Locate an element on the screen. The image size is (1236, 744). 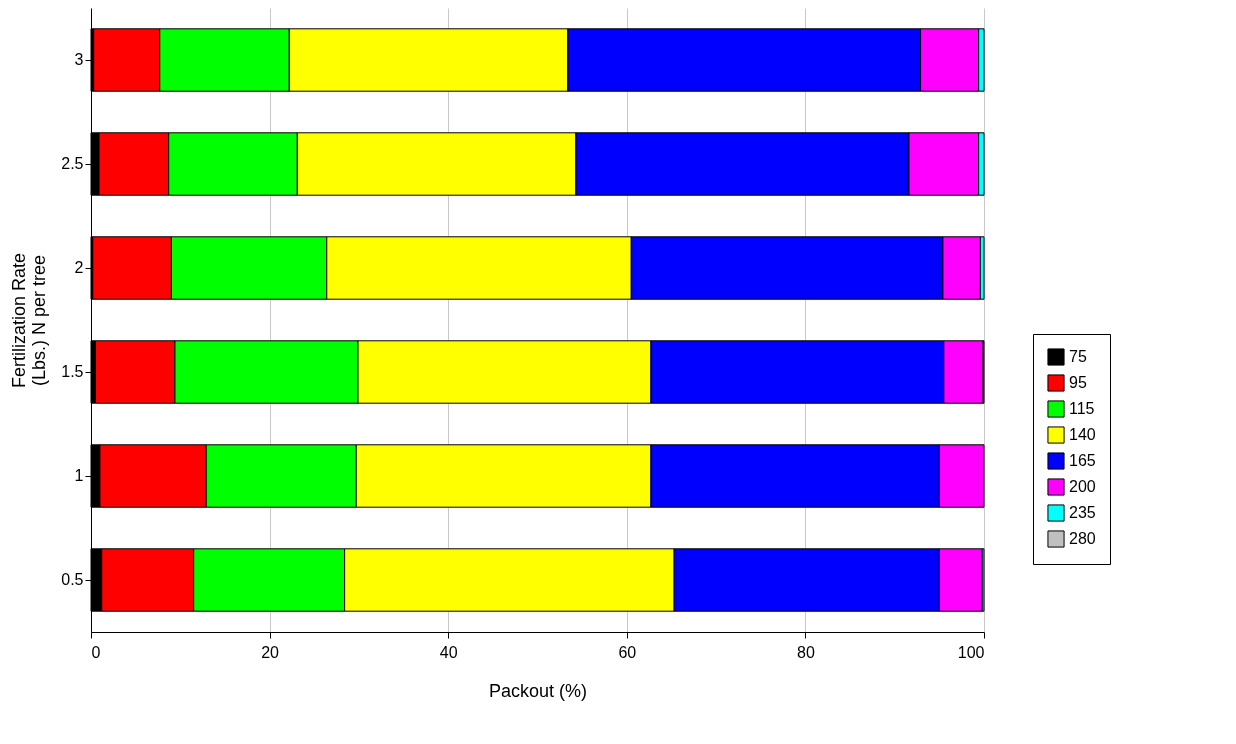
y-tick-label: 2 is located at coordinates (79, 267).